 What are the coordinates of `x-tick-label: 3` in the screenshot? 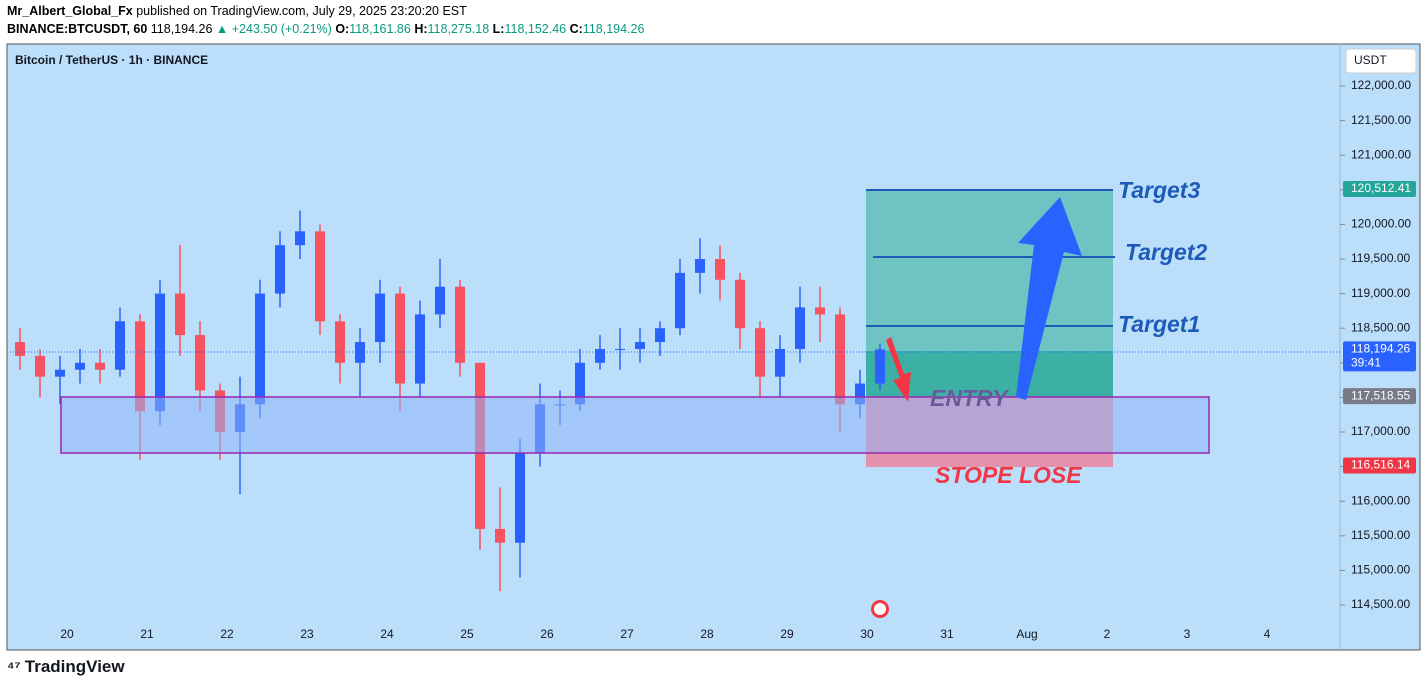 It's located at (1187, 634).